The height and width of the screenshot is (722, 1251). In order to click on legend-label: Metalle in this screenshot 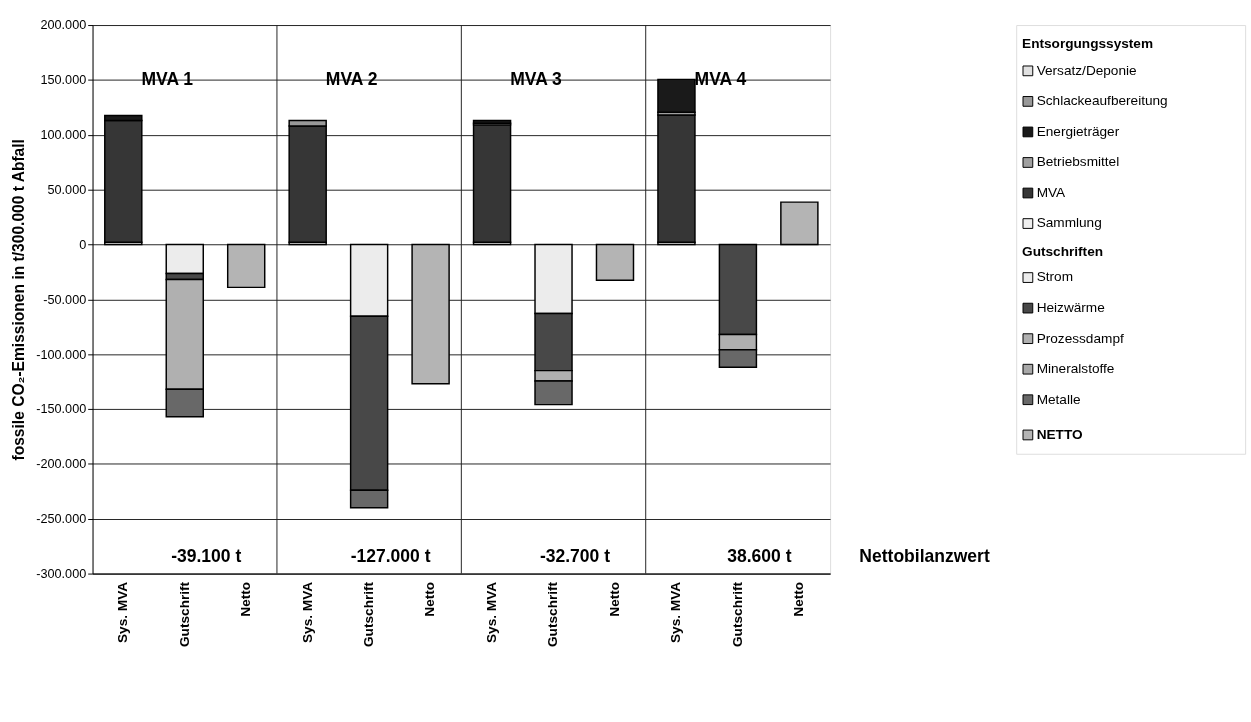, I will do `click(1058, 399)`.